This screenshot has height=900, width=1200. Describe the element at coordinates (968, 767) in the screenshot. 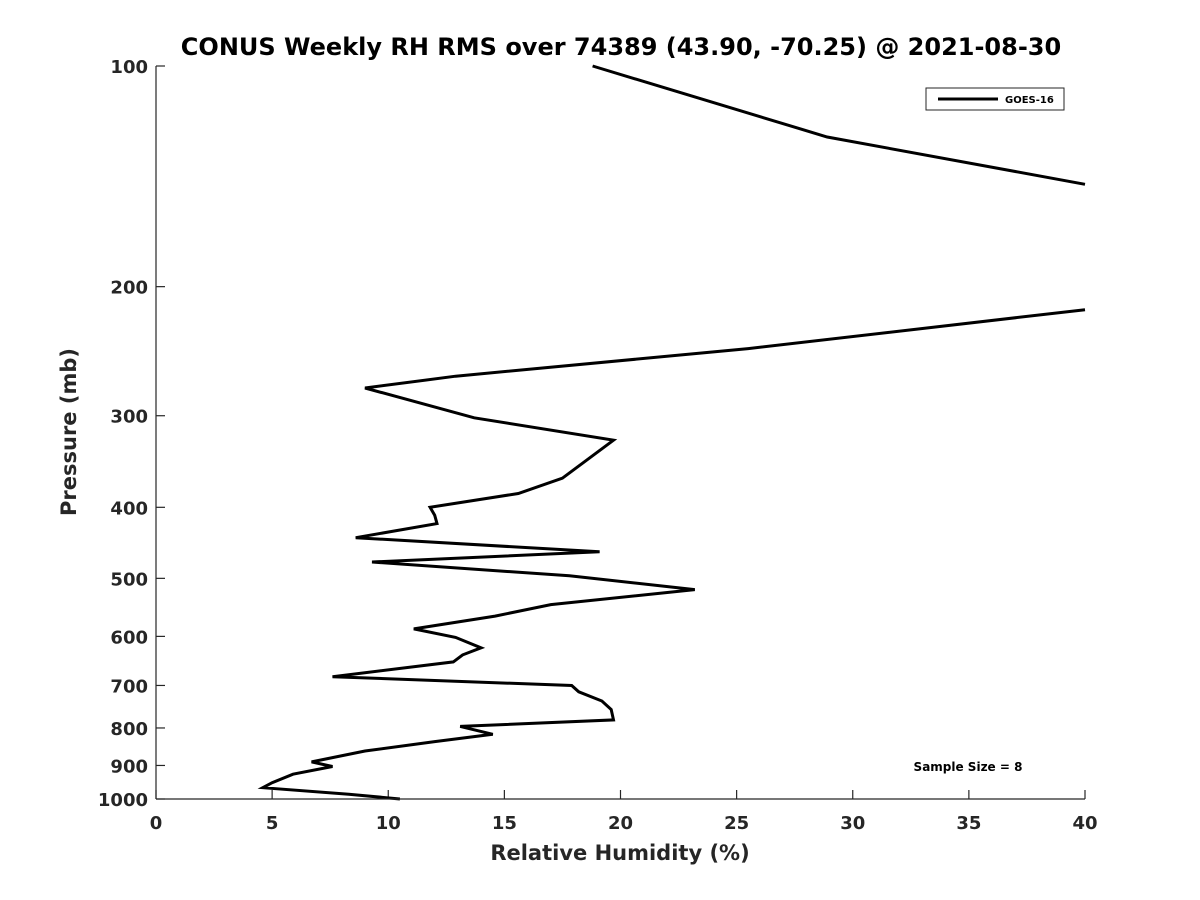

I see `sample-size-annotation: Sample Size = 8` at that location.